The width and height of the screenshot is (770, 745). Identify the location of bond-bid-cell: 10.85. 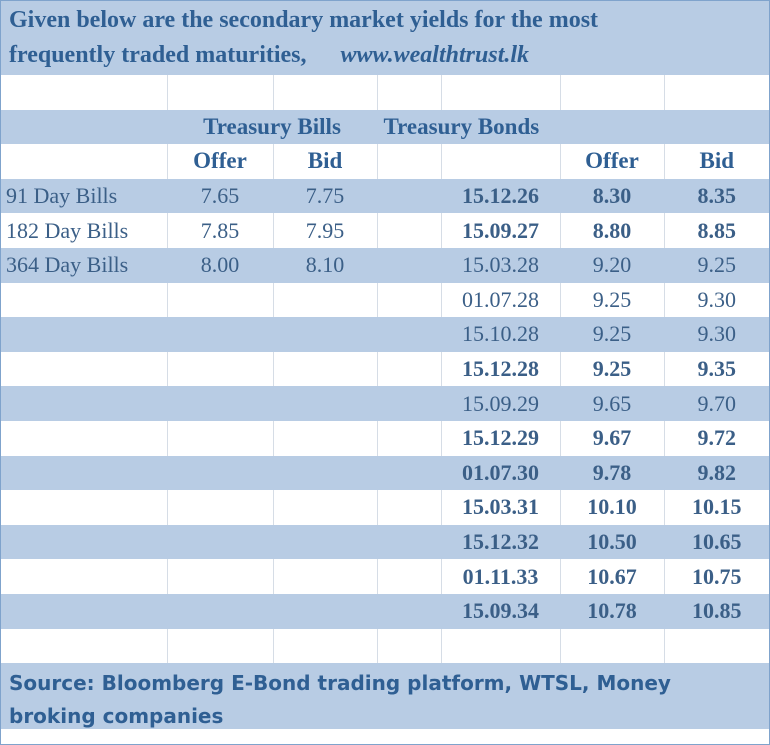
(716, 611).